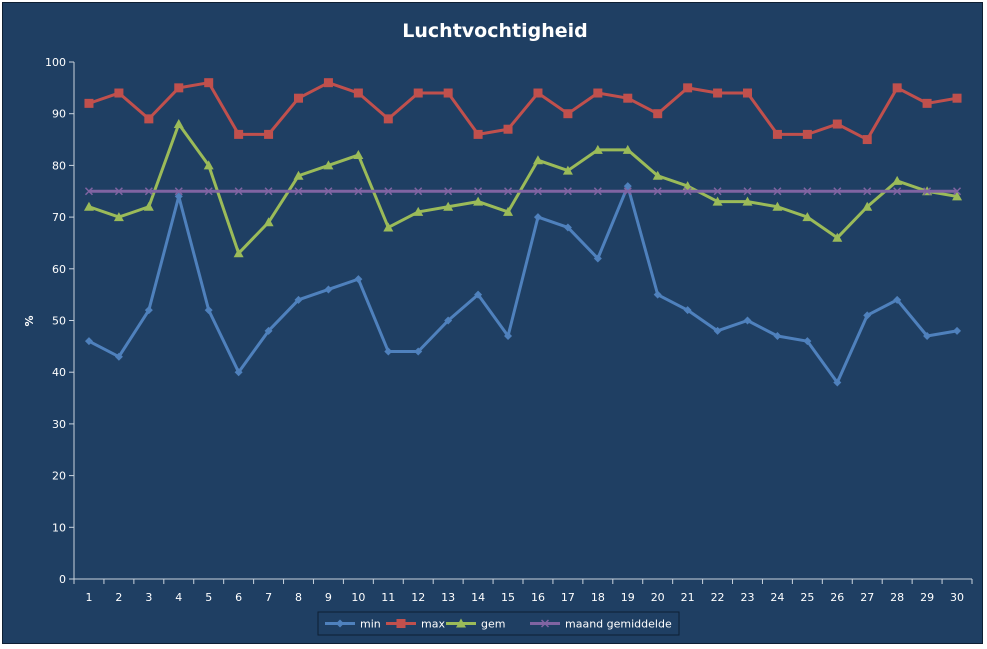 Image resolution: width=987 pixels, height=649 pixels. What do you see at coordinates (353, 624) in the screenshot?
I see `legend-item-min: min` at bounding box center [353, 624].